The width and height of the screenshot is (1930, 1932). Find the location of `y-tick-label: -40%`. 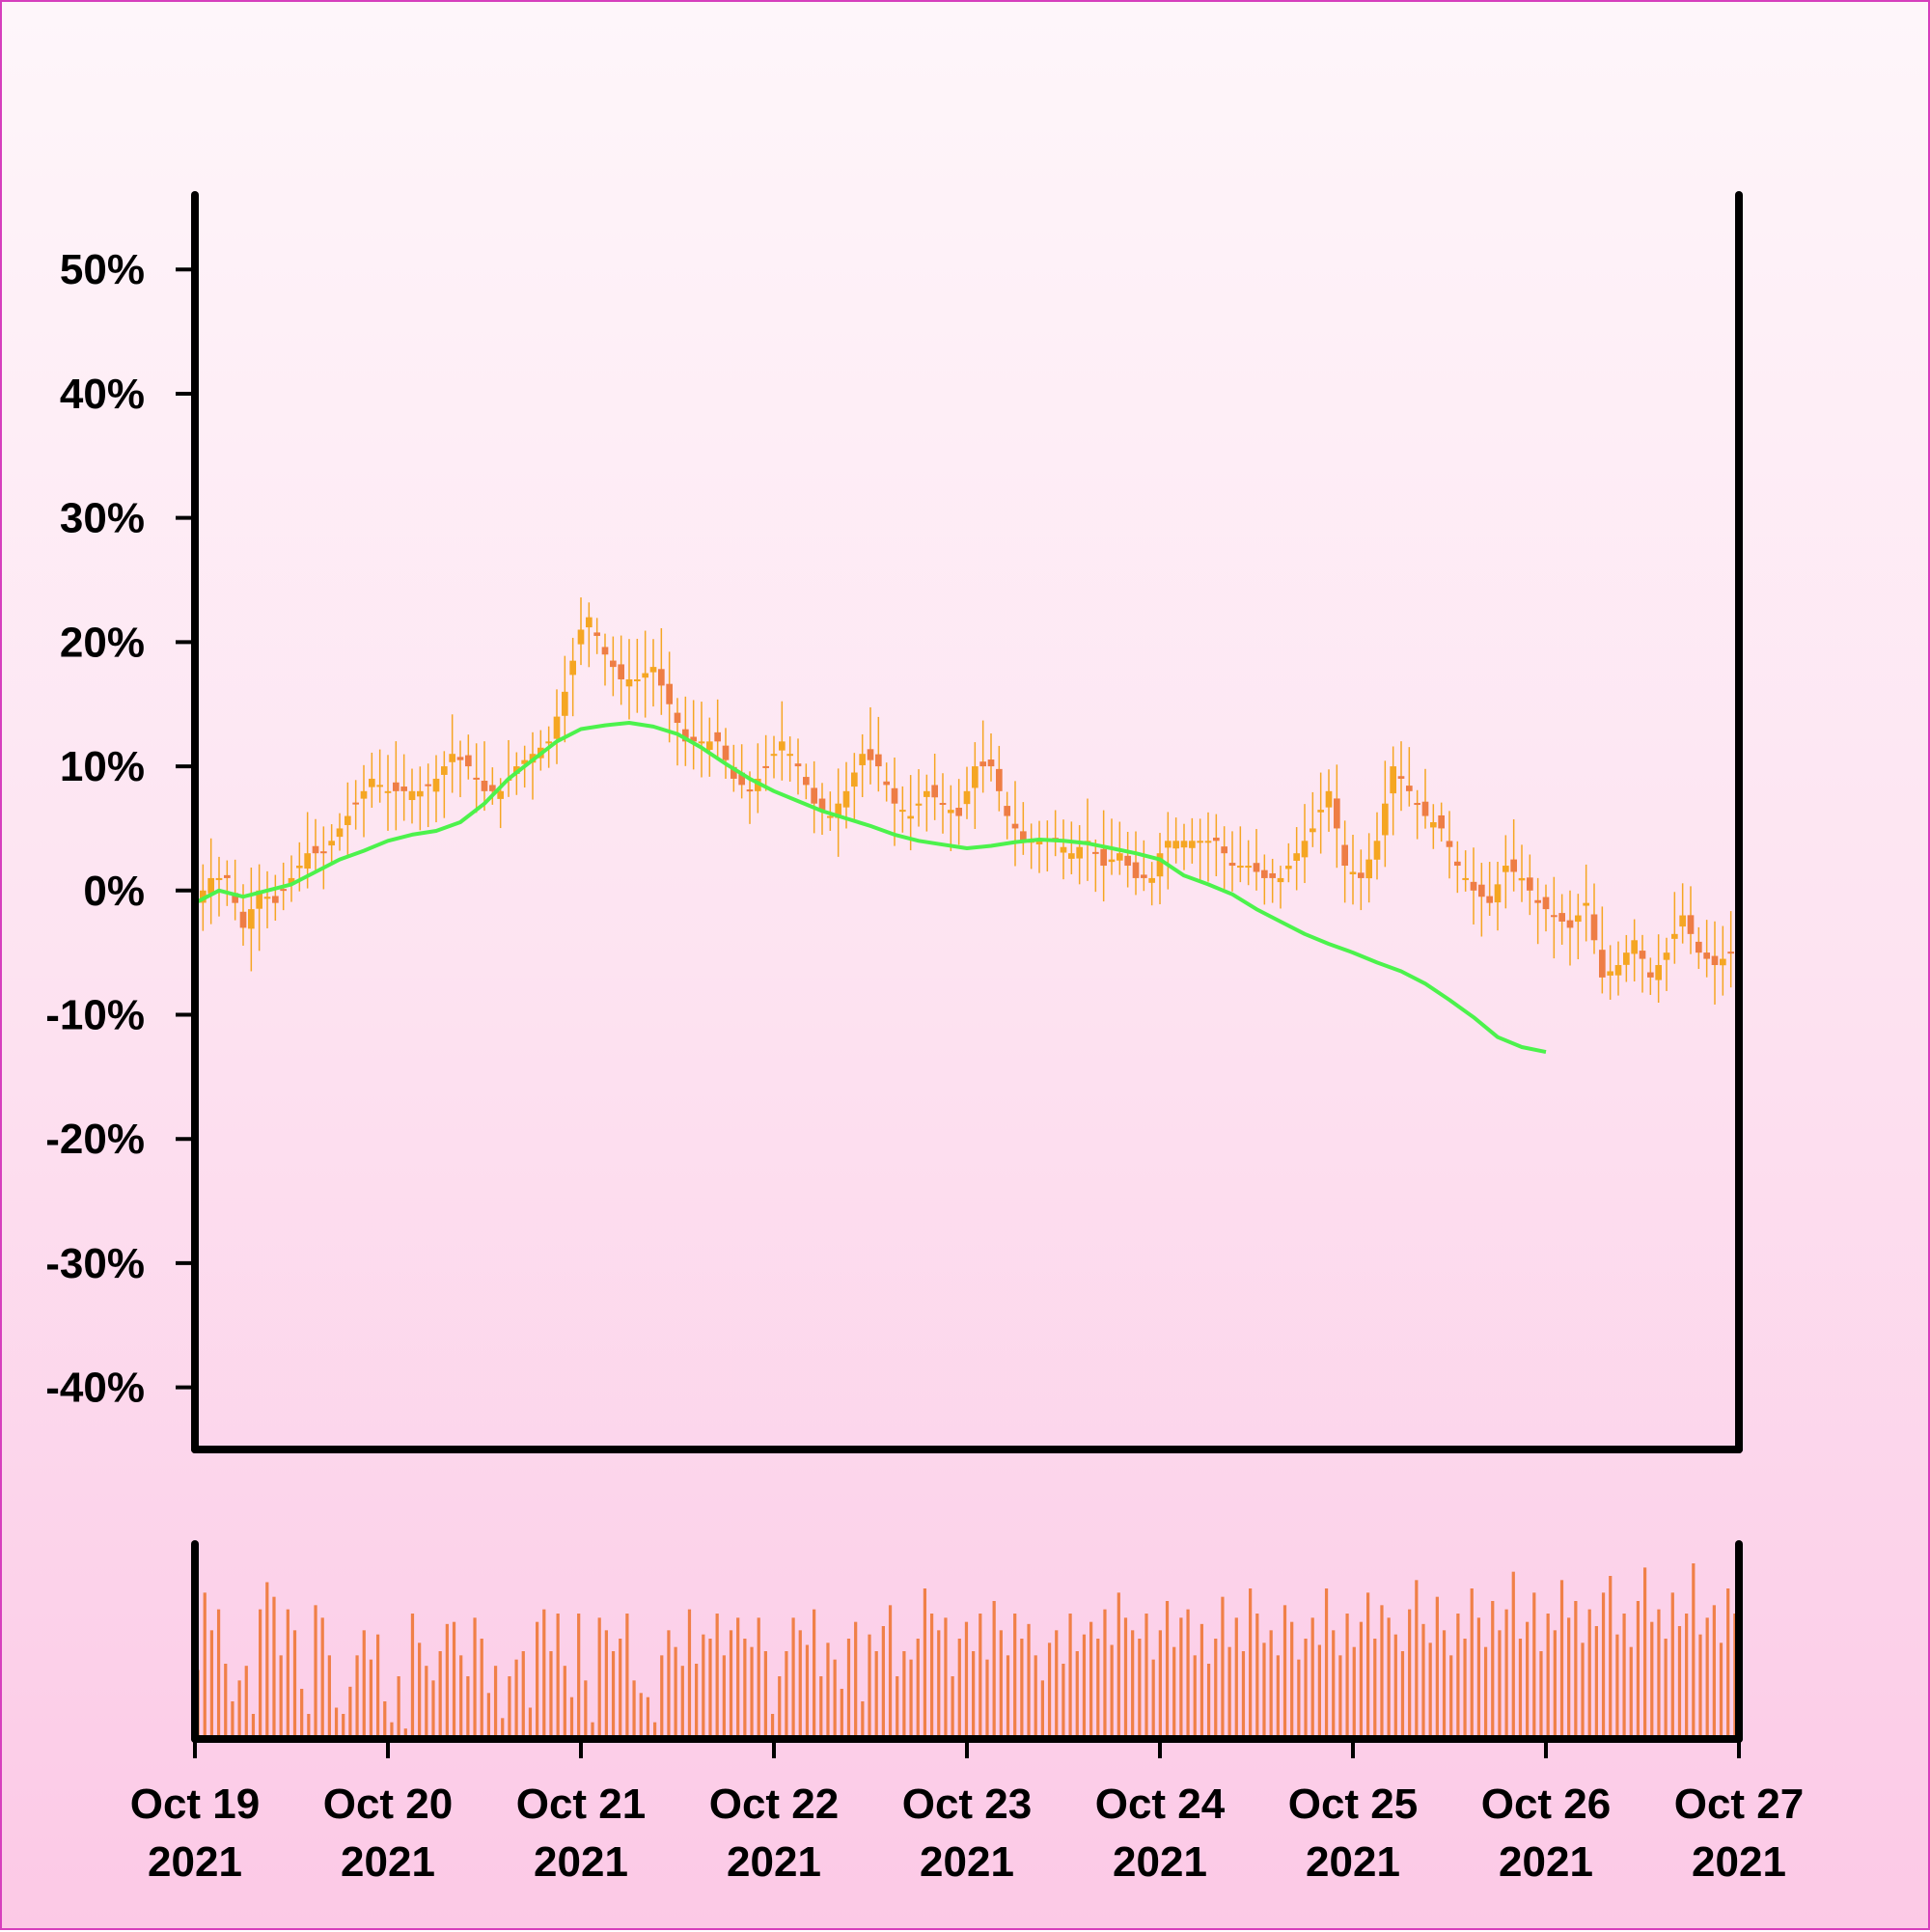

y-tick-label: -40% is located at coordinates (95, 1388).